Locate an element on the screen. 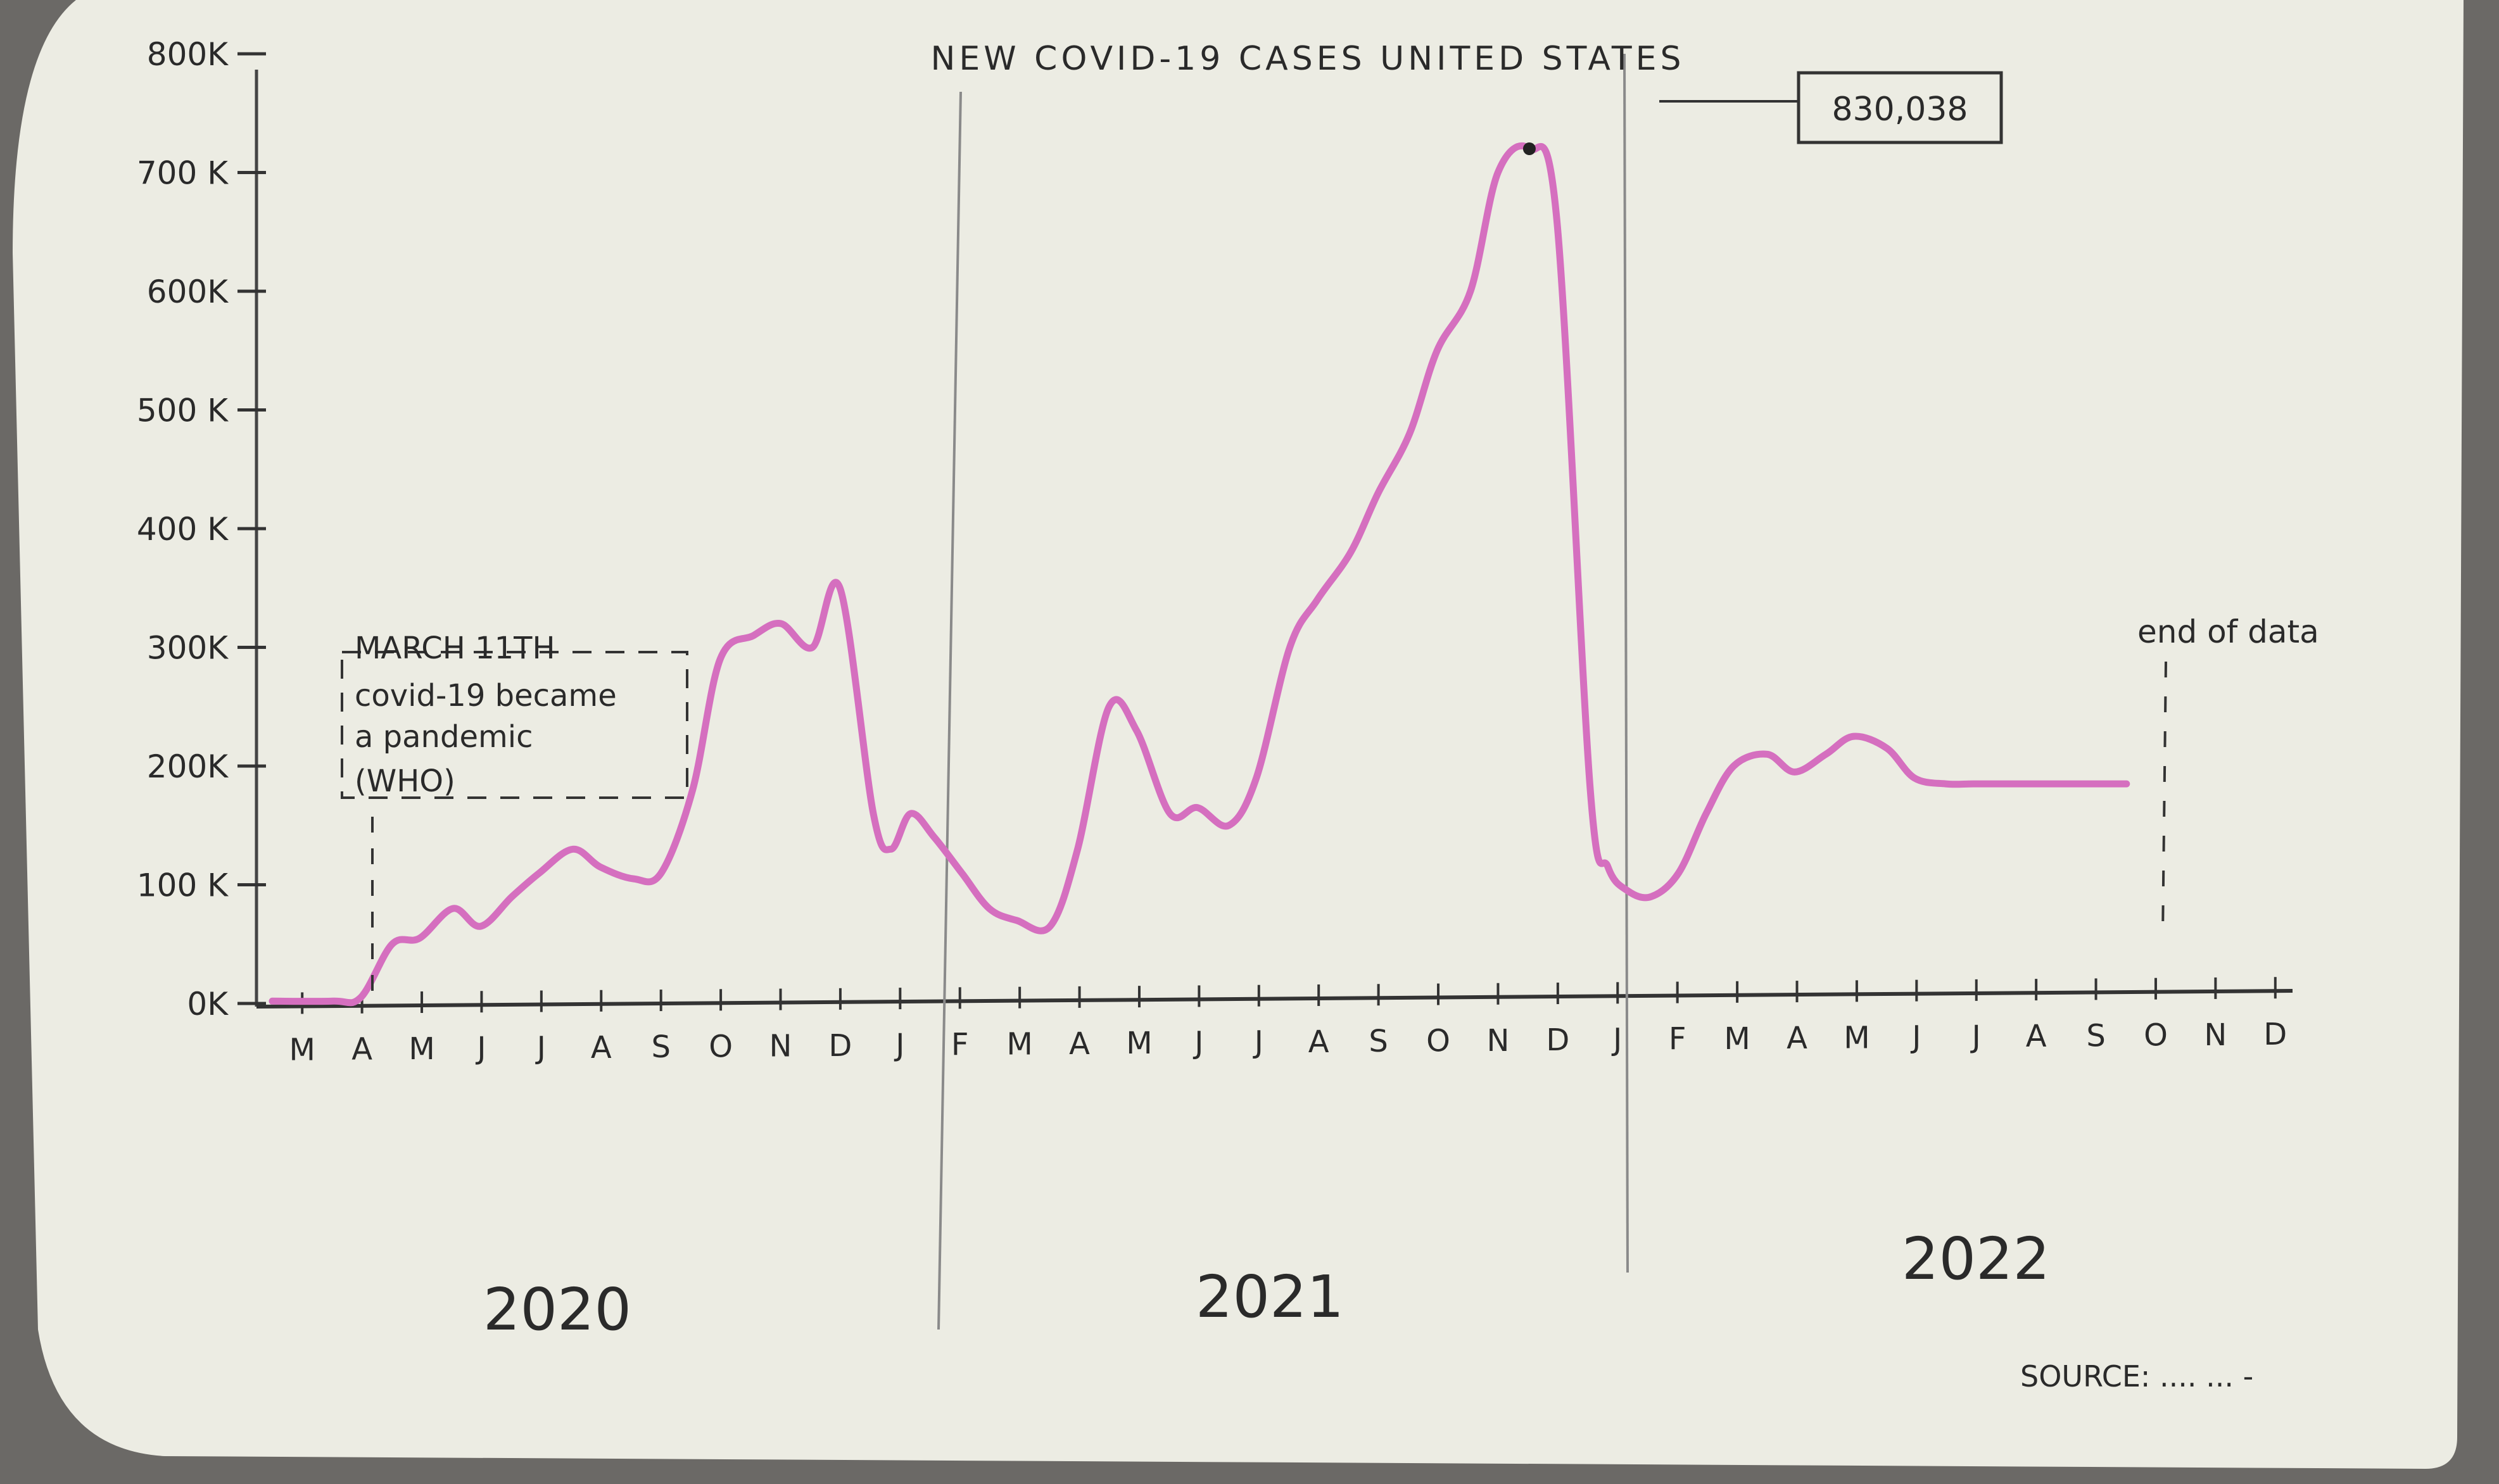 The image size is (2499, 1484). y-tick-label: 500 K is located at coordinates (183, 411).